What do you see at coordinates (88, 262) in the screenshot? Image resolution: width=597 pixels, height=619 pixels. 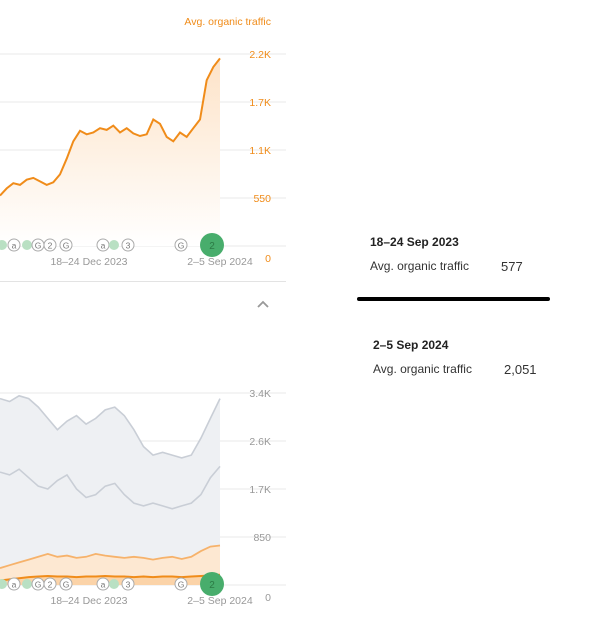 I see `top-x-label-1: 18–24 Dec 2023` at bounding box center [88, 262].